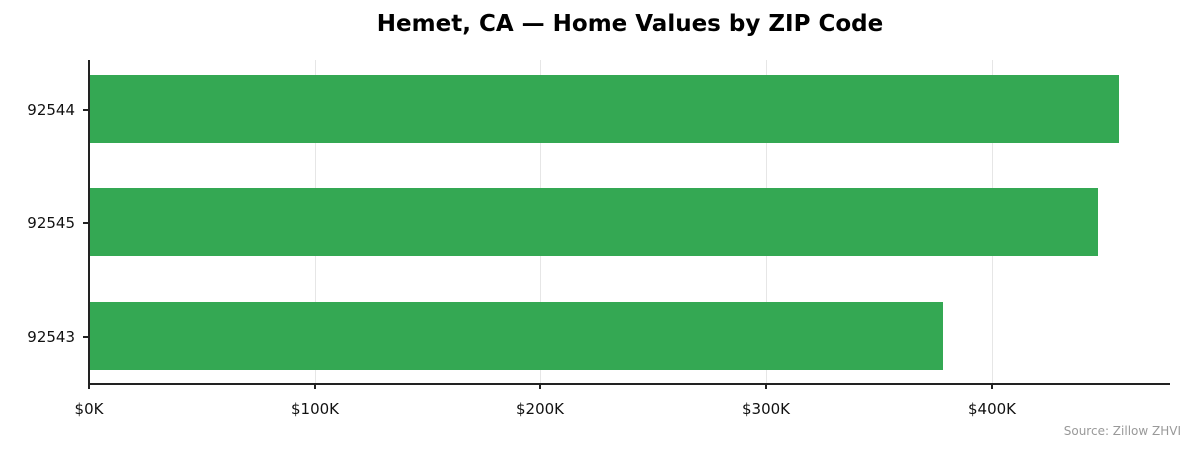  What do you see at coordinates (51, 337) in the screenshot?
I see `y-label-92543: 92543` at bounding box center [51, 337].